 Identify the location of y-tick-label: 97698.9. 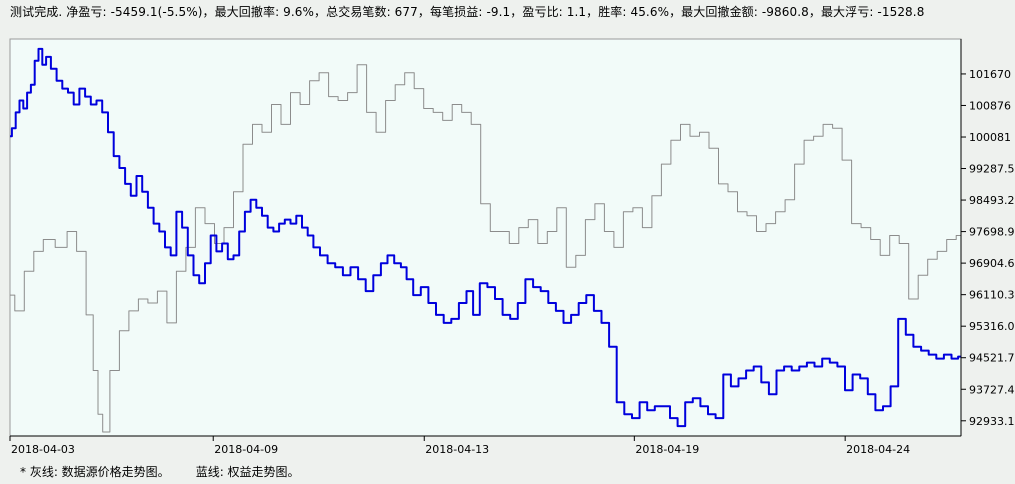
(992, 232).